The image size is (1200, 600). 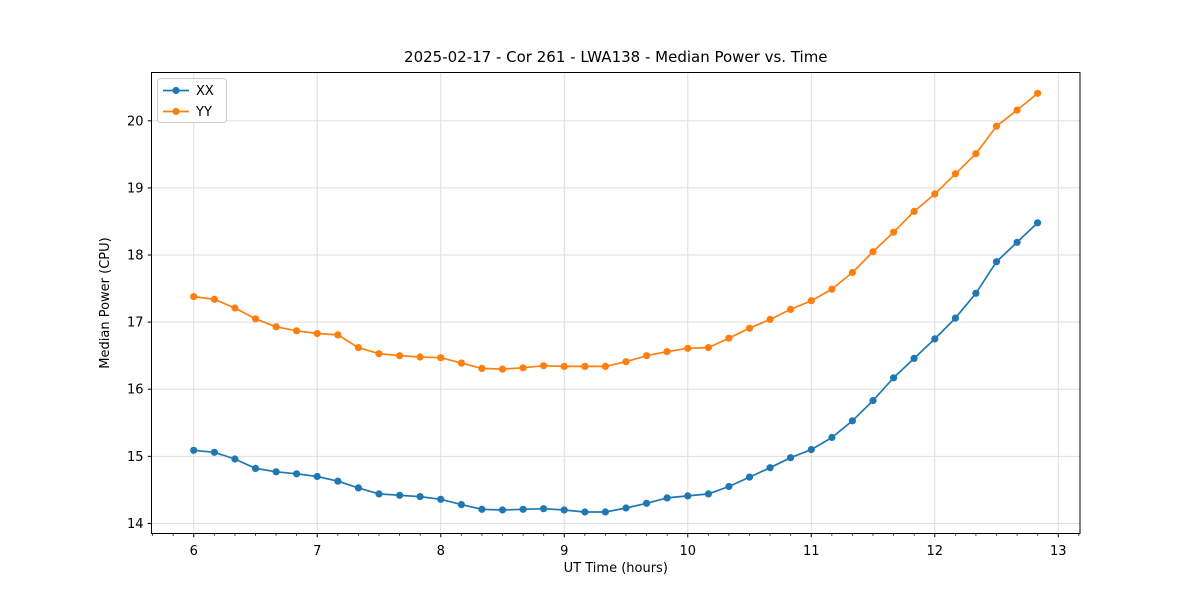 What do you see at coordinates (135, 457) in the screenshot?
I see `y-tick-label: 15` at bounding box center [135, 457].